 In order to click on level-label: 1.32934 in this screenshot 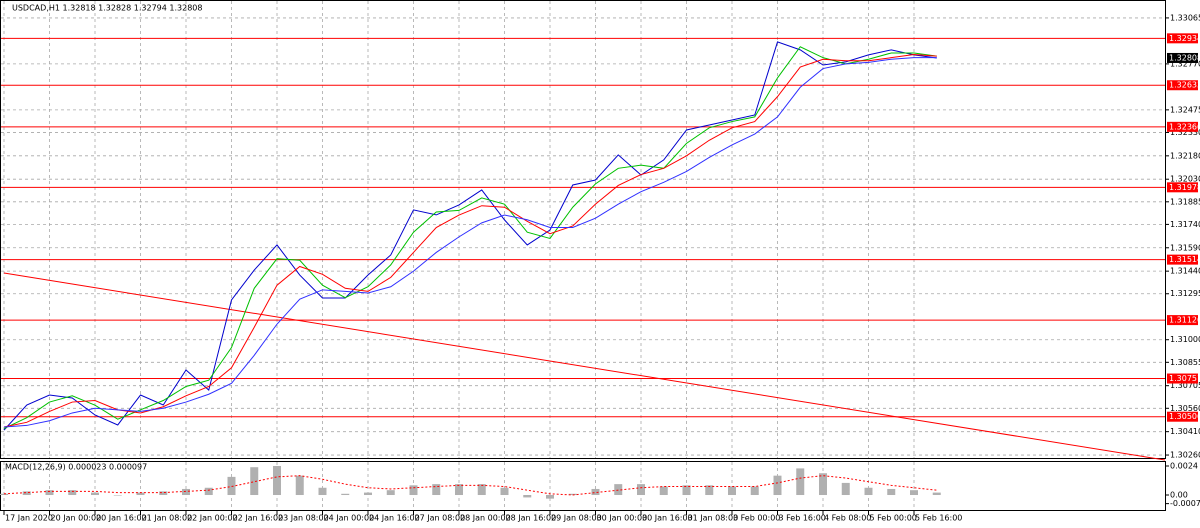, I will do `click(1184, 38)`.